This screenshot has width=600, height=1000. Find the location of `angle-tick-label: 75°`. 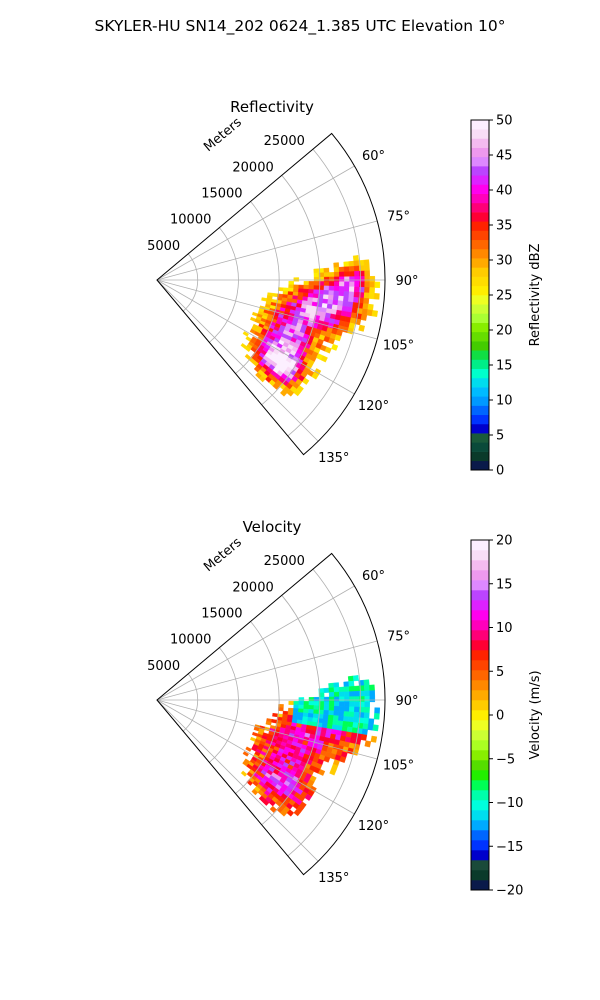

angle-tick-label: 75° is located at coordinates (398, 216).